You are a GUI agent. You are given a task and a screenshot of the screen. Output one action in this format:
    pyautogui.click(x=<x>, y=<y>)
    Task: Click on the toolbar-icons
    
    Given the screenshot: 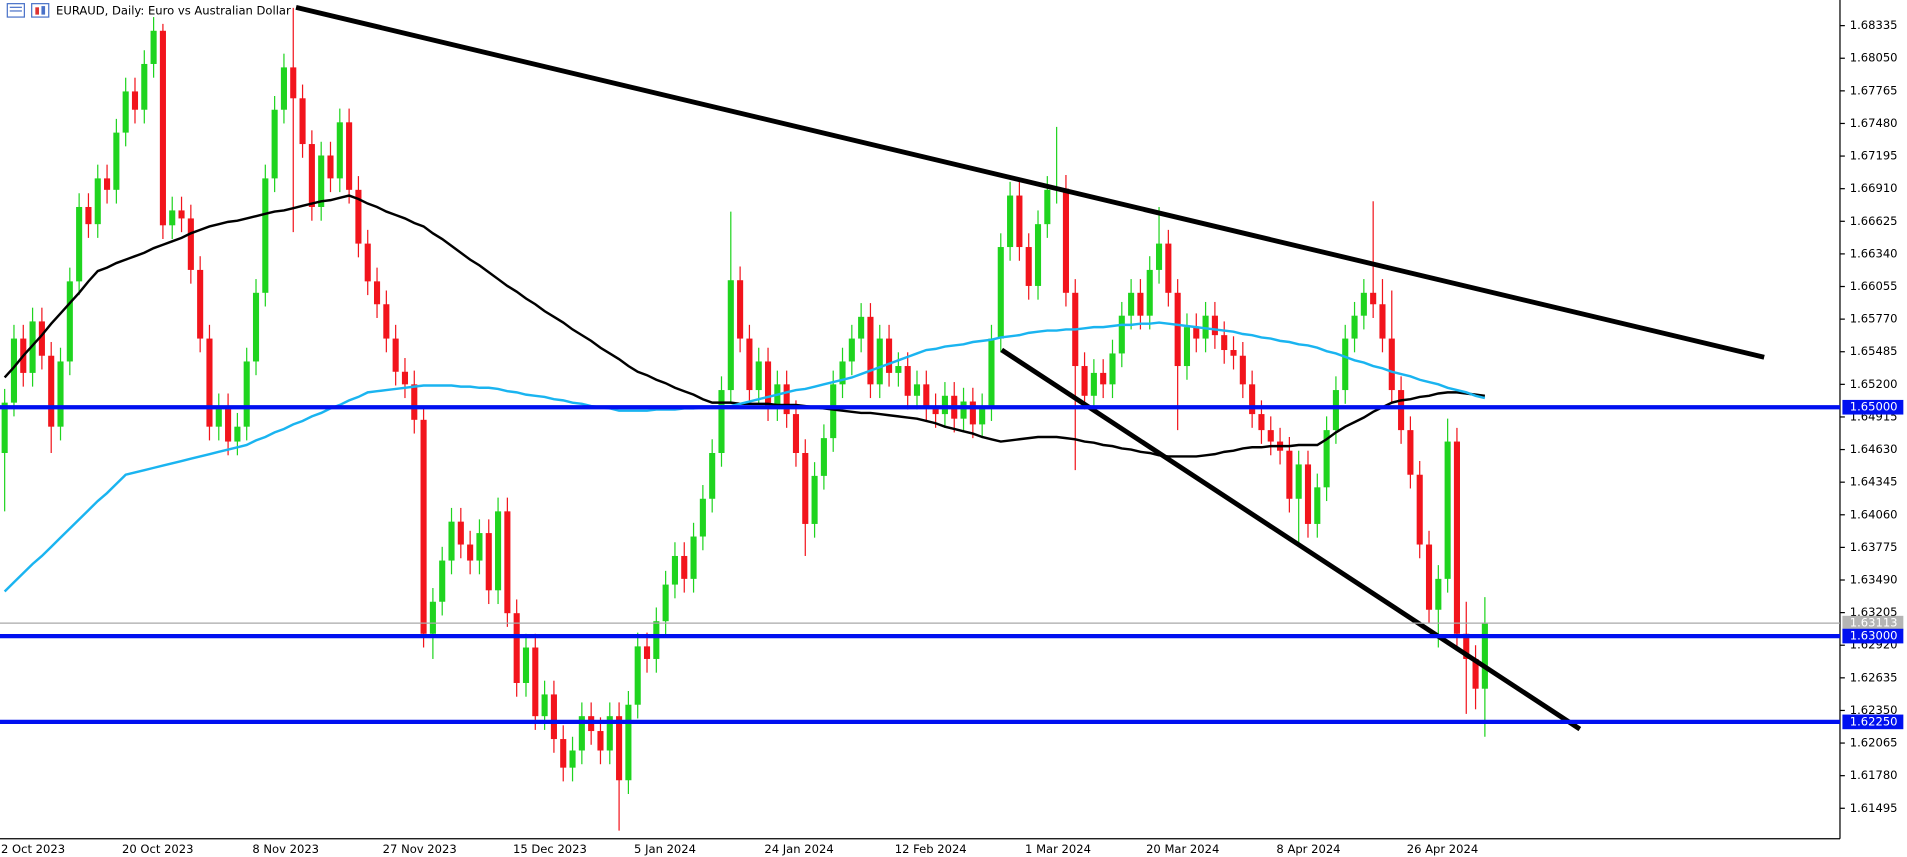 What is the action you would take?
    pyautogui.click(x=28, y=10)
    